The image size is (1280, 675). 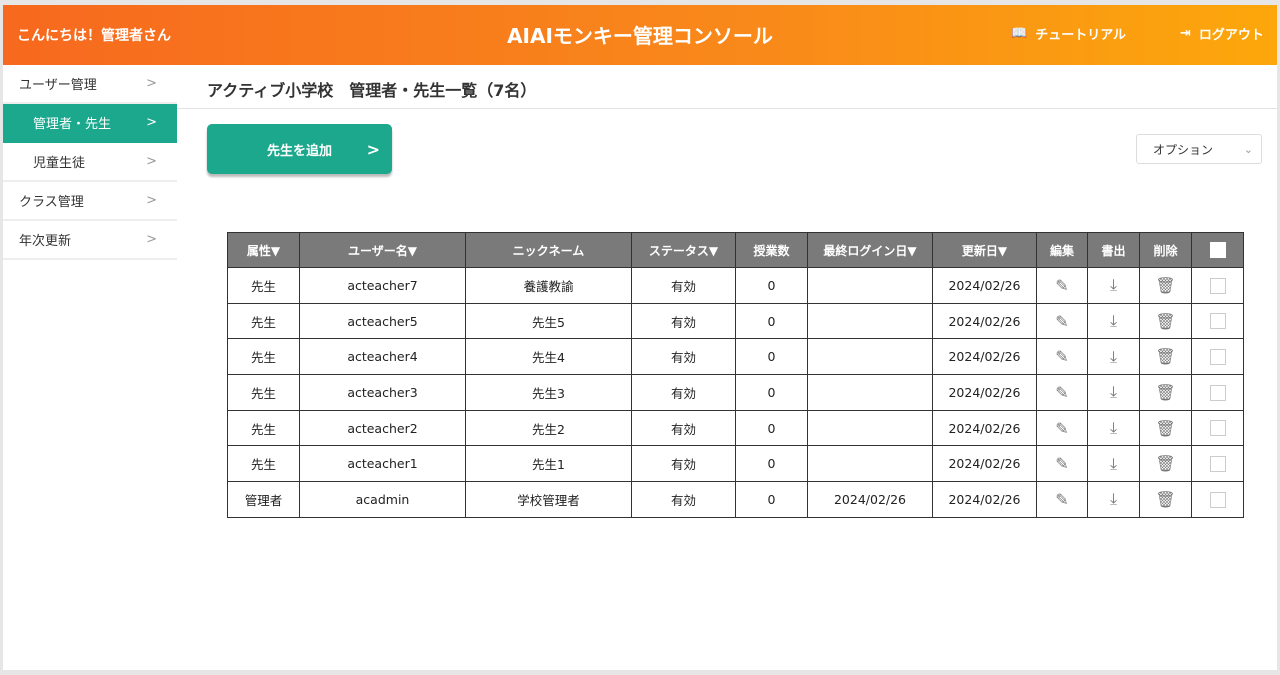 I want to click on table-cell: 先生1, so click(x=548, y=464).